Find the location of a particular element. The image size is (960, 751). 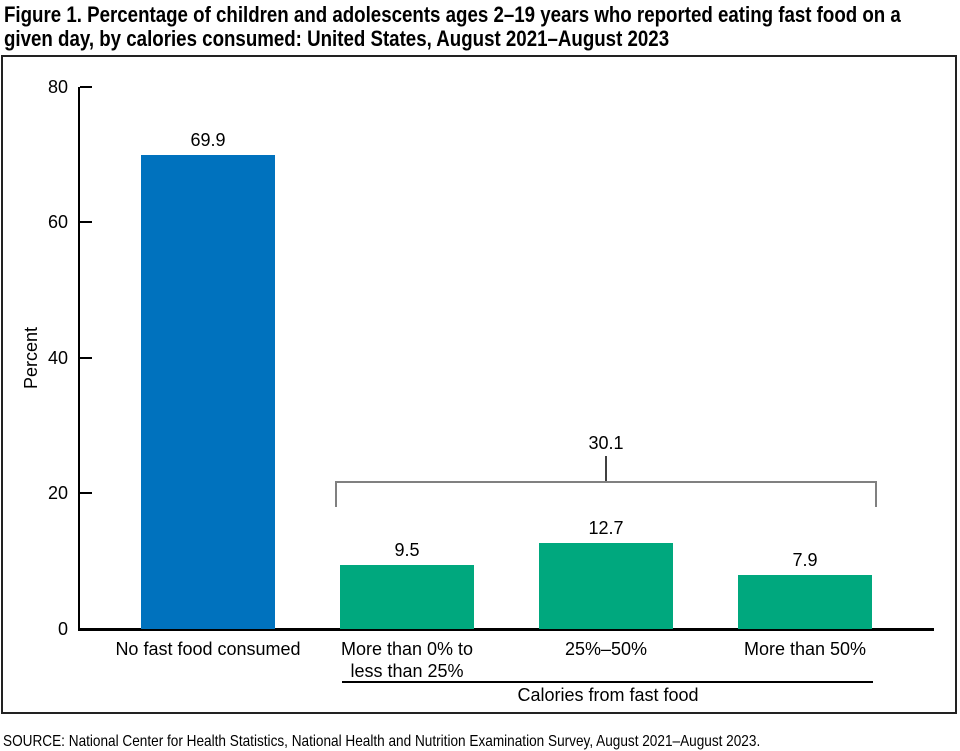

category-label-line: less than 25% is located at coordinates (407, 671).